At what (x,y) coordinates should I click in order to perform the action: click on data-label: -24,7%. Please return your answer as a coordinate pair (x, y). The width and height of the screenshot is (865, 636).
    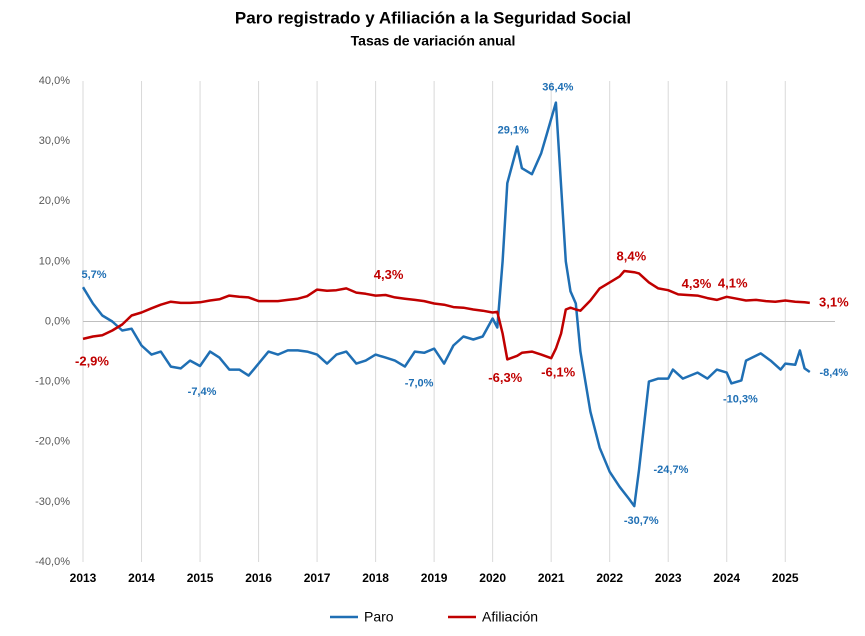
    Looking at the image, I should click on (671, 470).